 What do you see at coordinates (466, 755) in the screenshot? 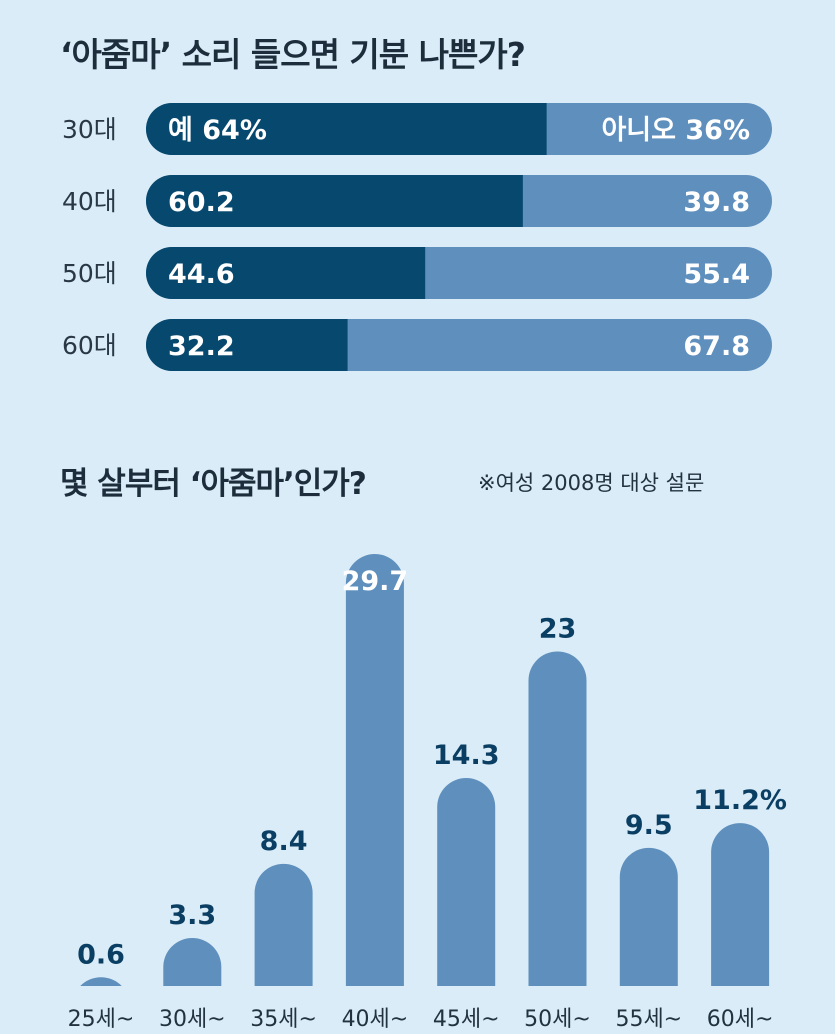
I see `value-label: 14.3` at bounding box center [466, 755].